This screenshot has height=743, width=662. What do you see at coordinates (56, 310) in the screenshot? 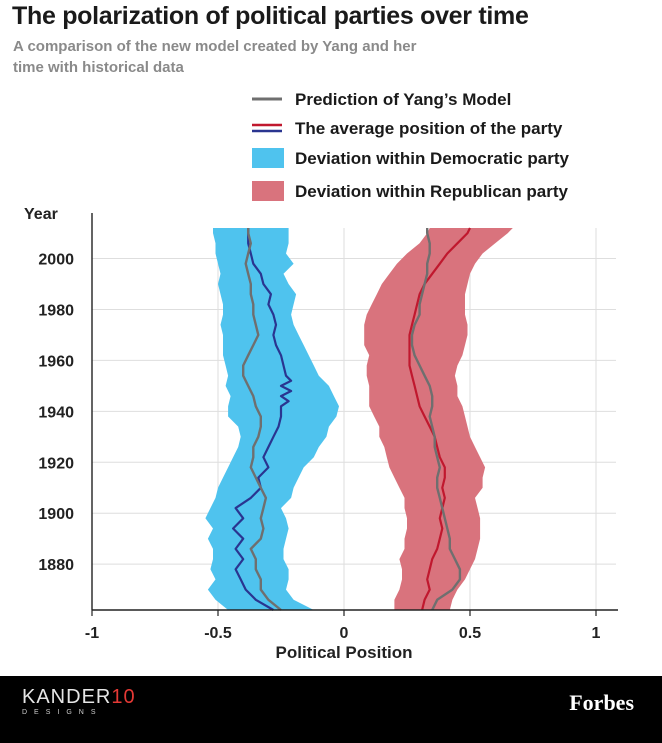
I see `y-tick-label: 1980` at bounding box center [56, 310].